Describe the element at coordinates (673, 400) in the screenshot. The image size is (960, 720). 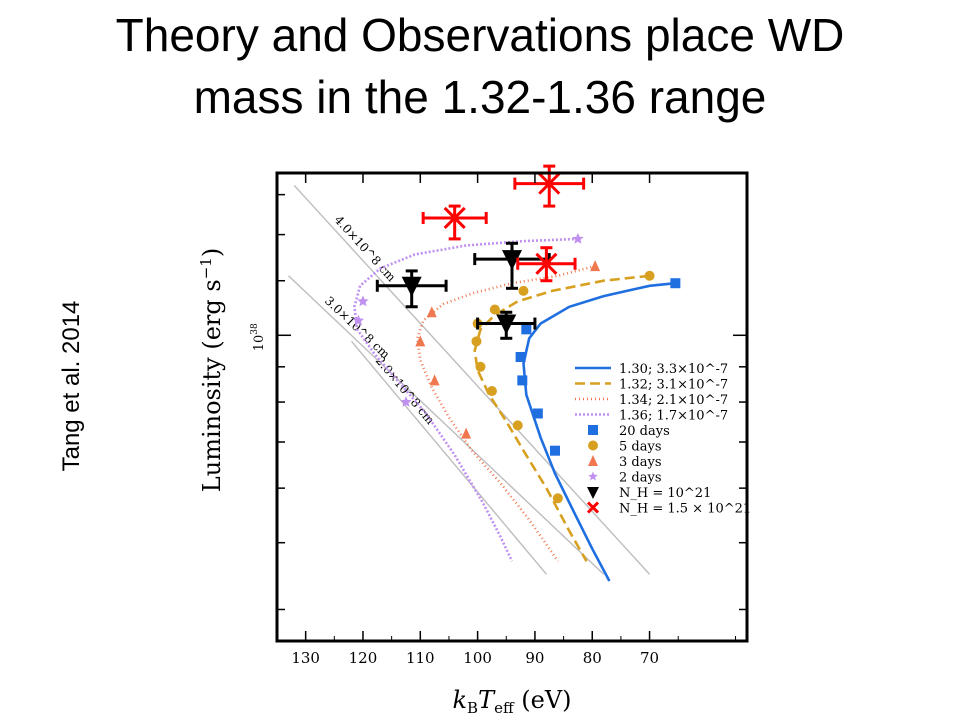
I see `legend-label-2: 1.34; 2.1×10^-7` at that location.